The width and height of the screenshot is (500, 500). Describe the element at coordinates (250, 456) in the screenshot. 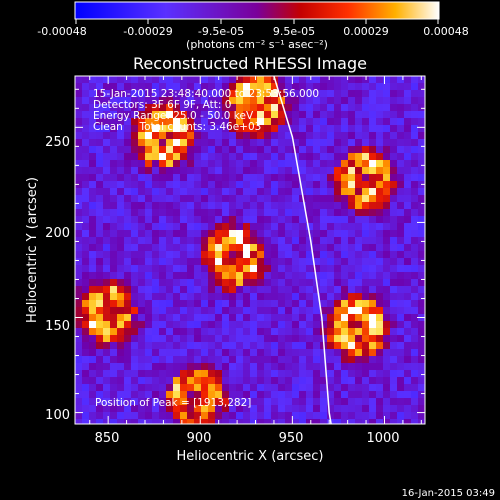

I see `x-axis-label: Heliocentric X (arcsec)` at that location.